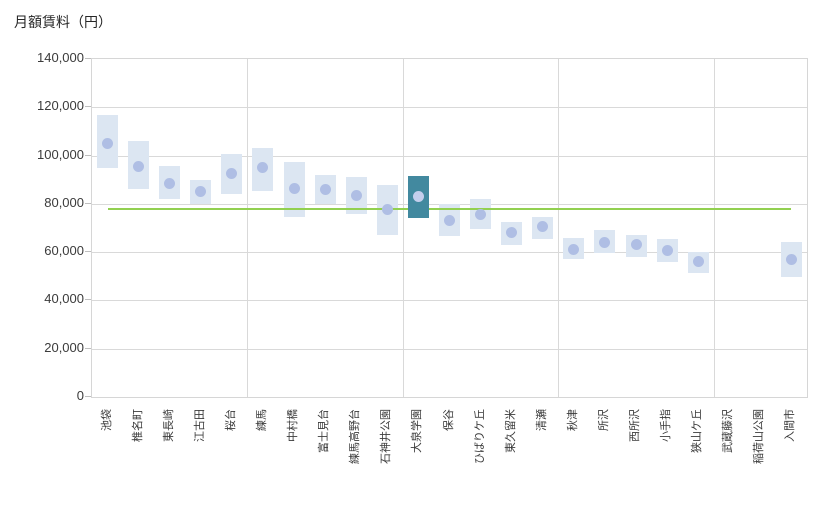  Describe the element at coordinates (60, 106) in the screenshot. I see `y-tick-label: 120,000` at that location.